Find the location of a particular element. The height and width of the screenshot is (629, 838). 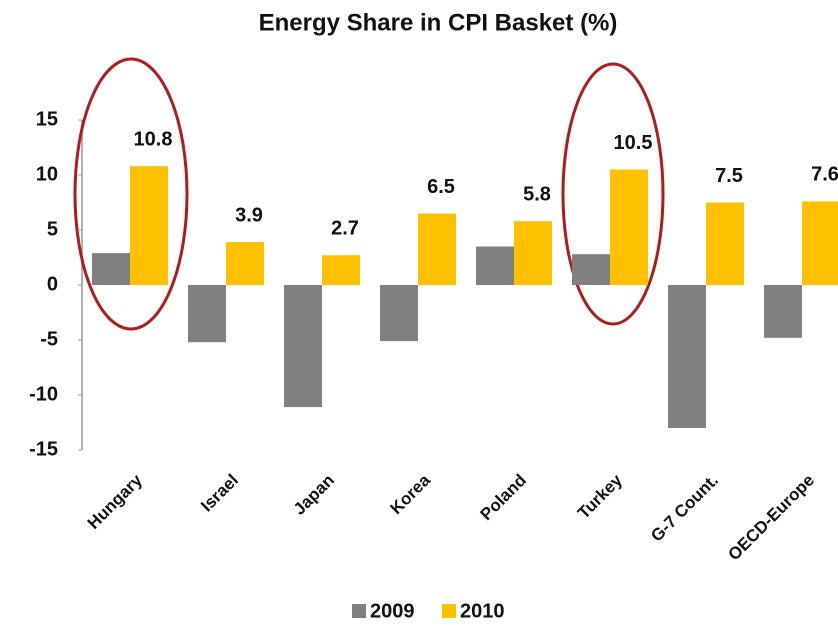

y-tick-label: -10 is located at coordinates (43, 394).